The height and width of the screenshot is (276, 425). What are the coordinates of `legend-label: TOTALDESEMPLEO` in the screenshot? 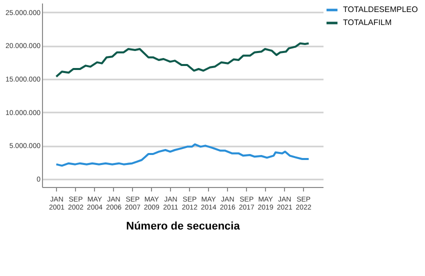 It's located at (380, 9).